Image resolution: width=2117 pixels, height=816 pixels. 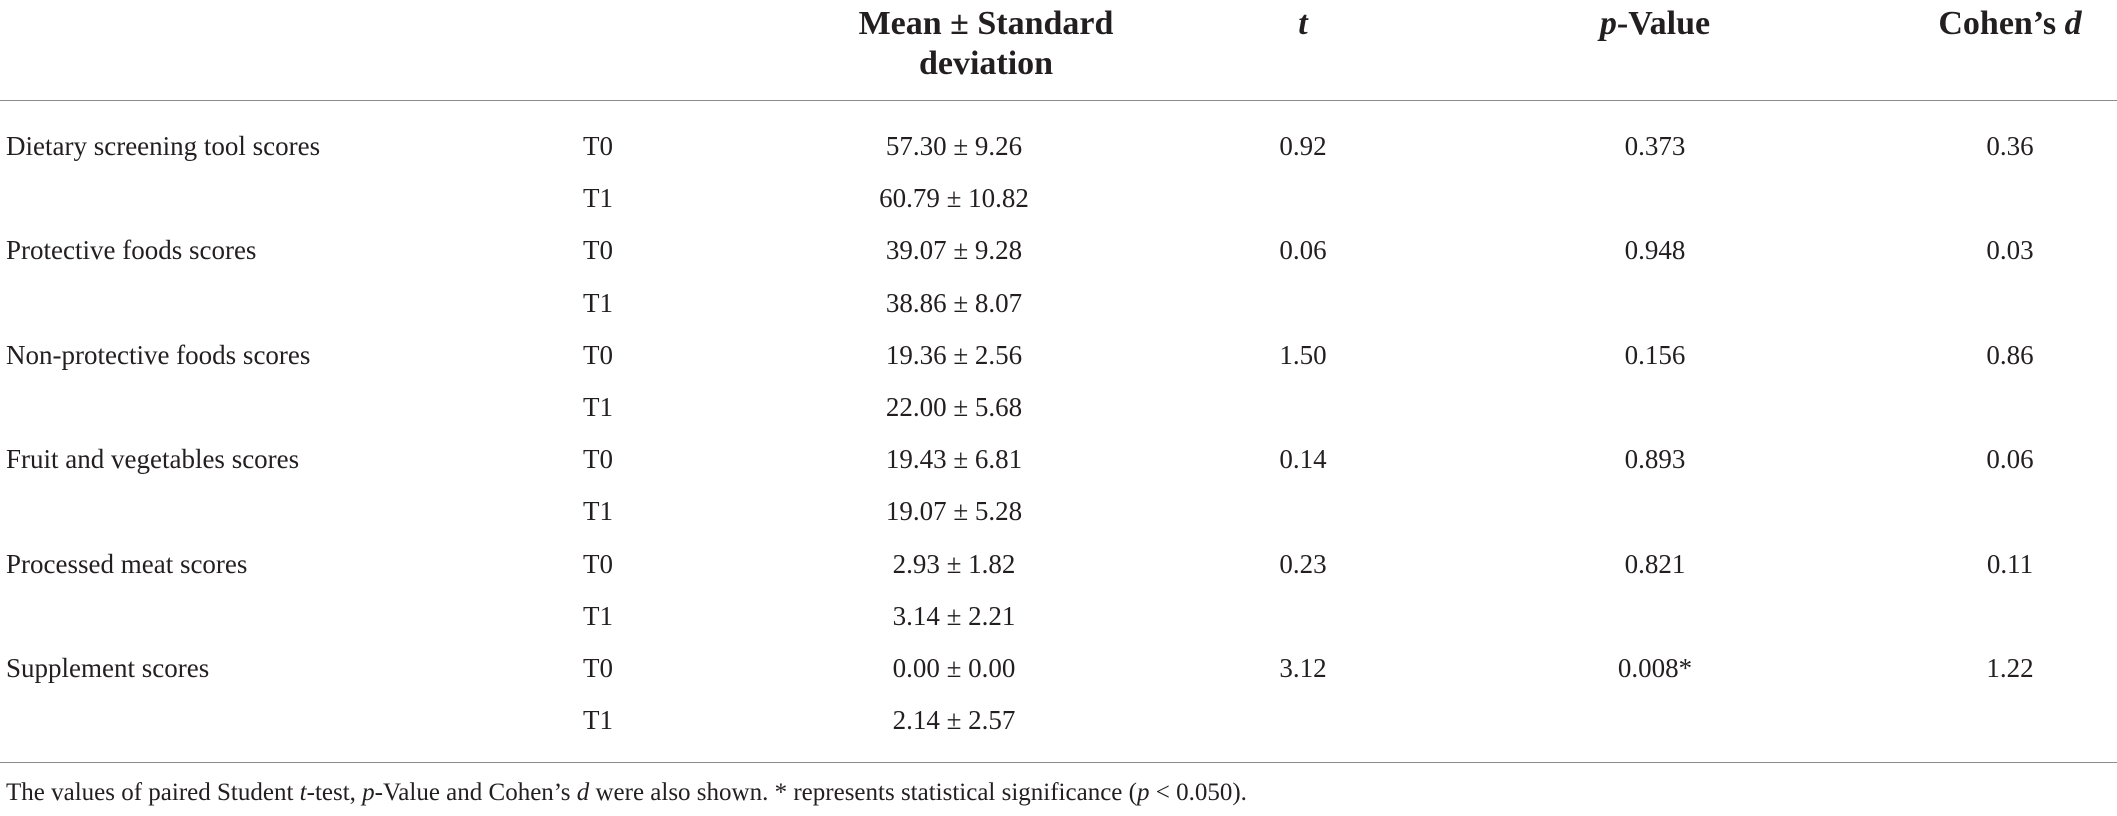 What do you see at coordinates (1303, 354) in the screenshot?
I see `row-t-value: 1.50` at bounding box center [1303, 354].